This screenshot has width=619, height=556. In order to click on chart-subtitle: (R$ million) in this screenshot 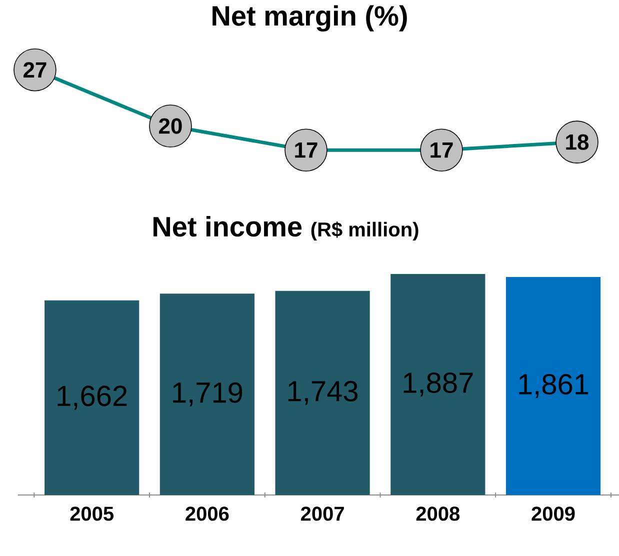, I will do `click(364, 230)`.